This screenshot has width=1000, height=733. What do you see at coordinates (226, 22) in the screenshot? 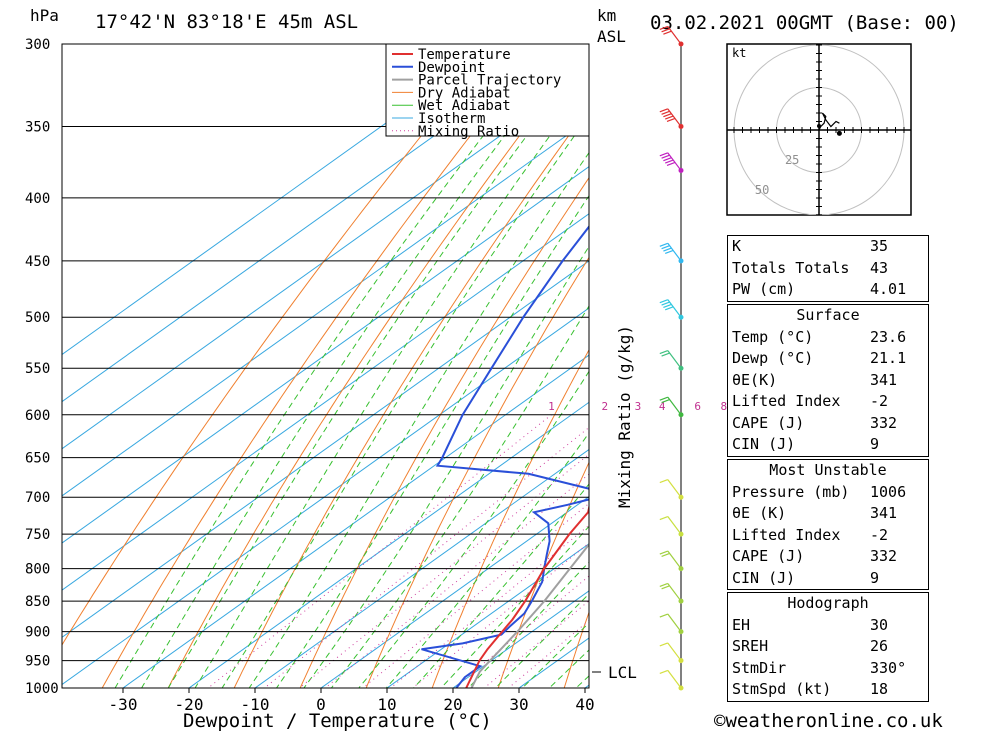
I see `station-label: 17°42'N 83°18'E 45m ASL` at bounding box center [226, 22].